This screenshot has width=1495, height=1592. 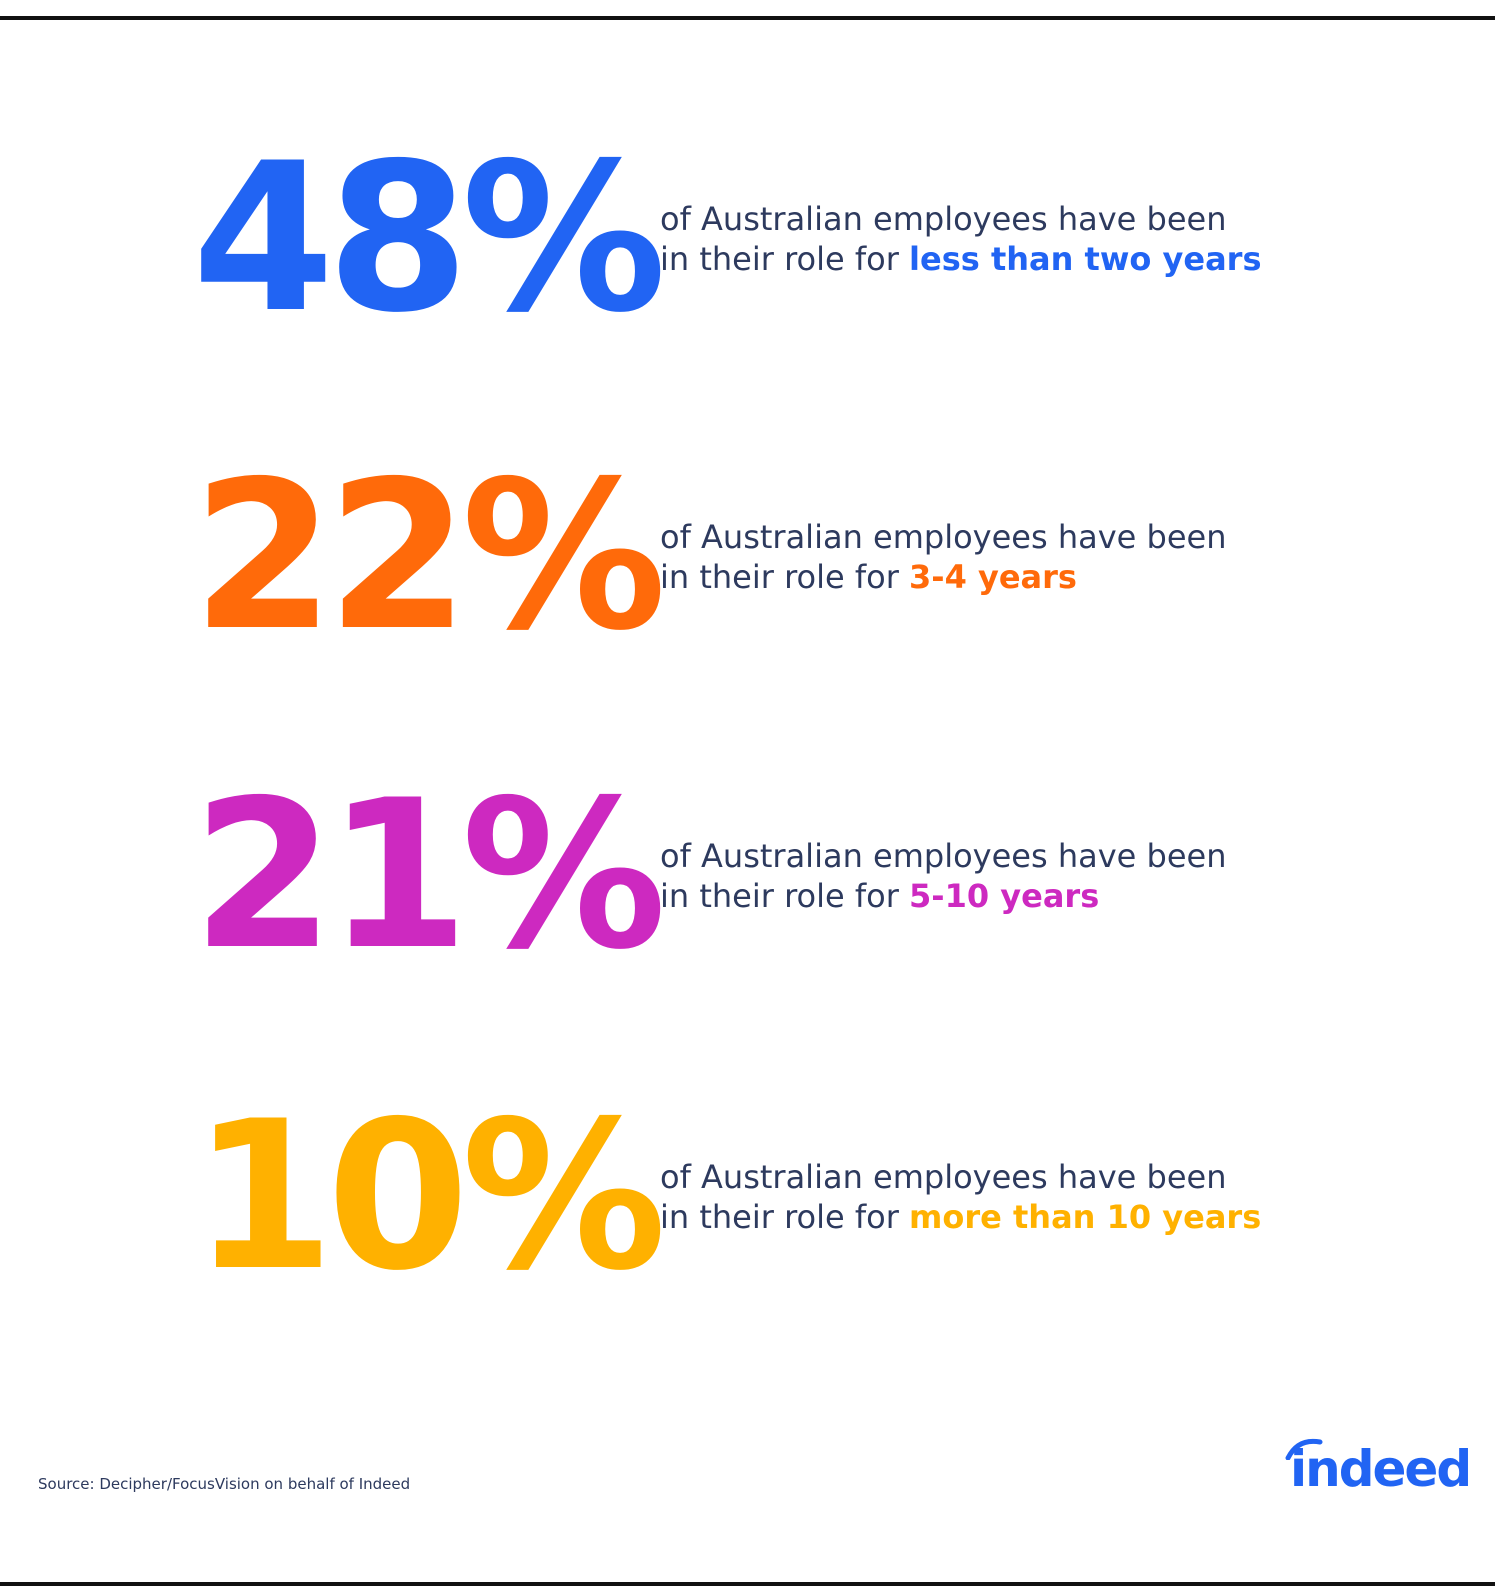 I want to click on highlight: more than 10 years, so click(x=1085, y=1217).